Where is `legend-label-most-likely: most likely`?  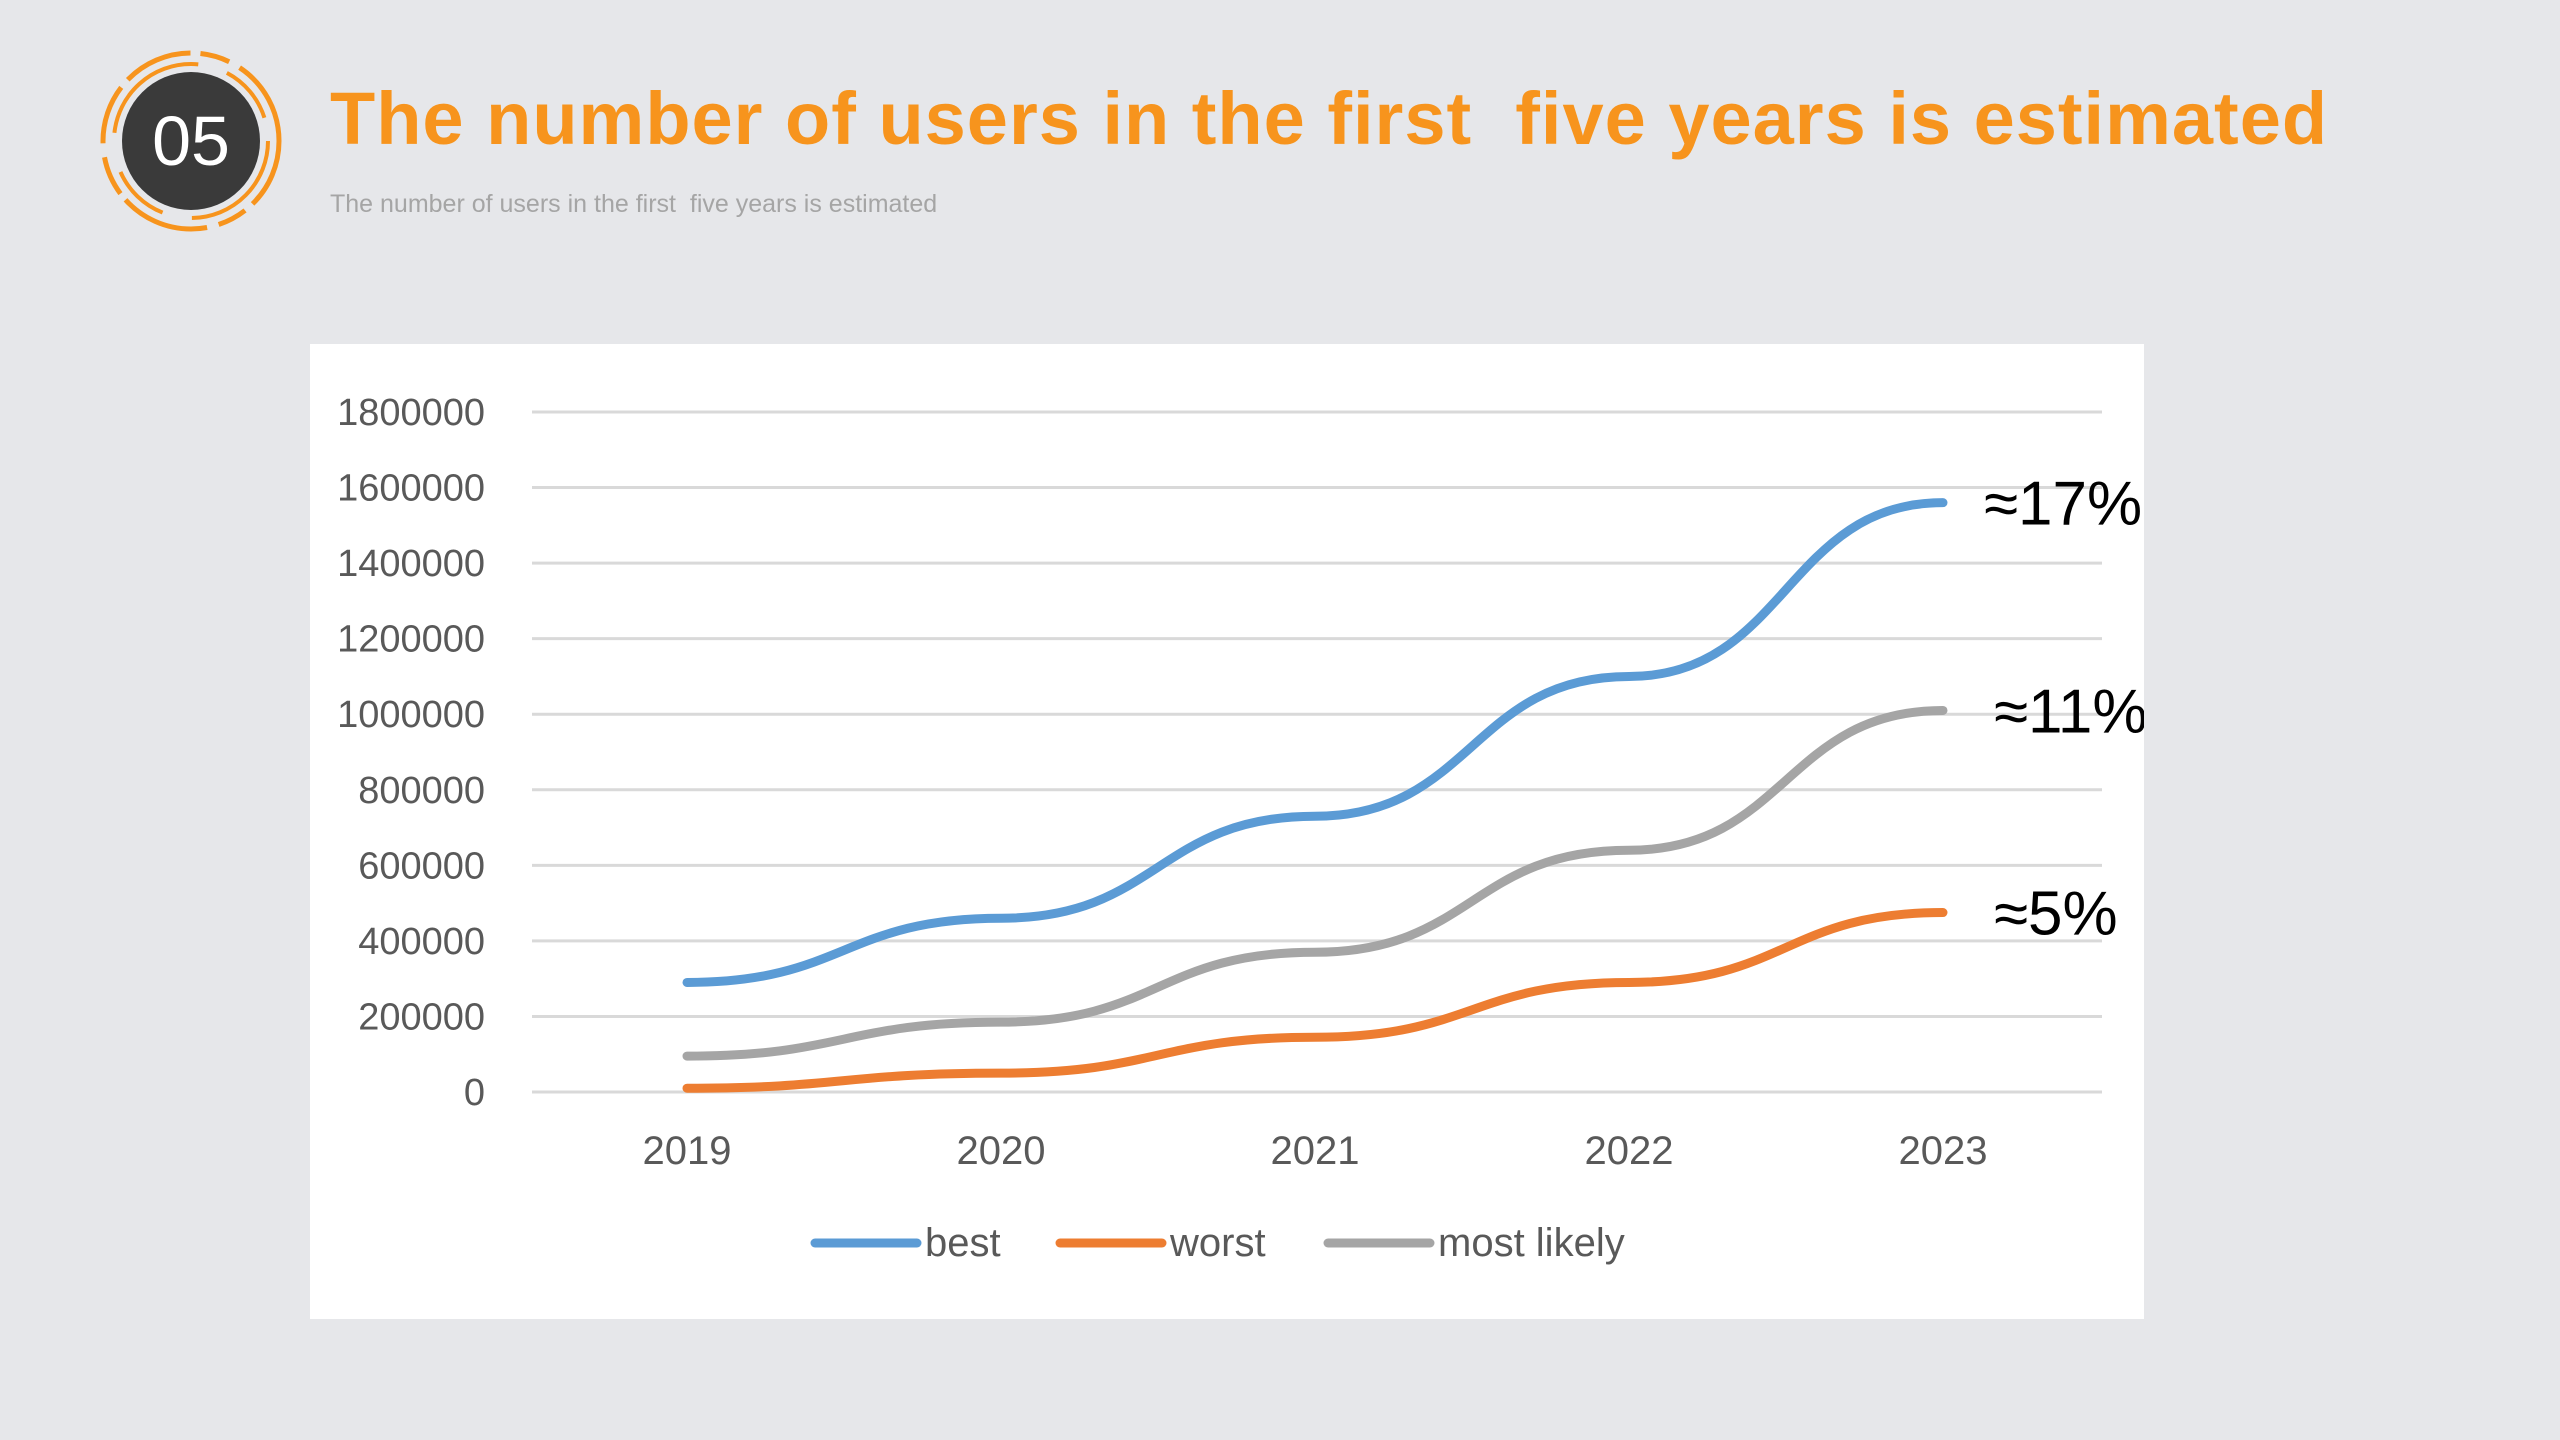
legend-label-most-likely: most likely is located at coordinates (1531, 1243).